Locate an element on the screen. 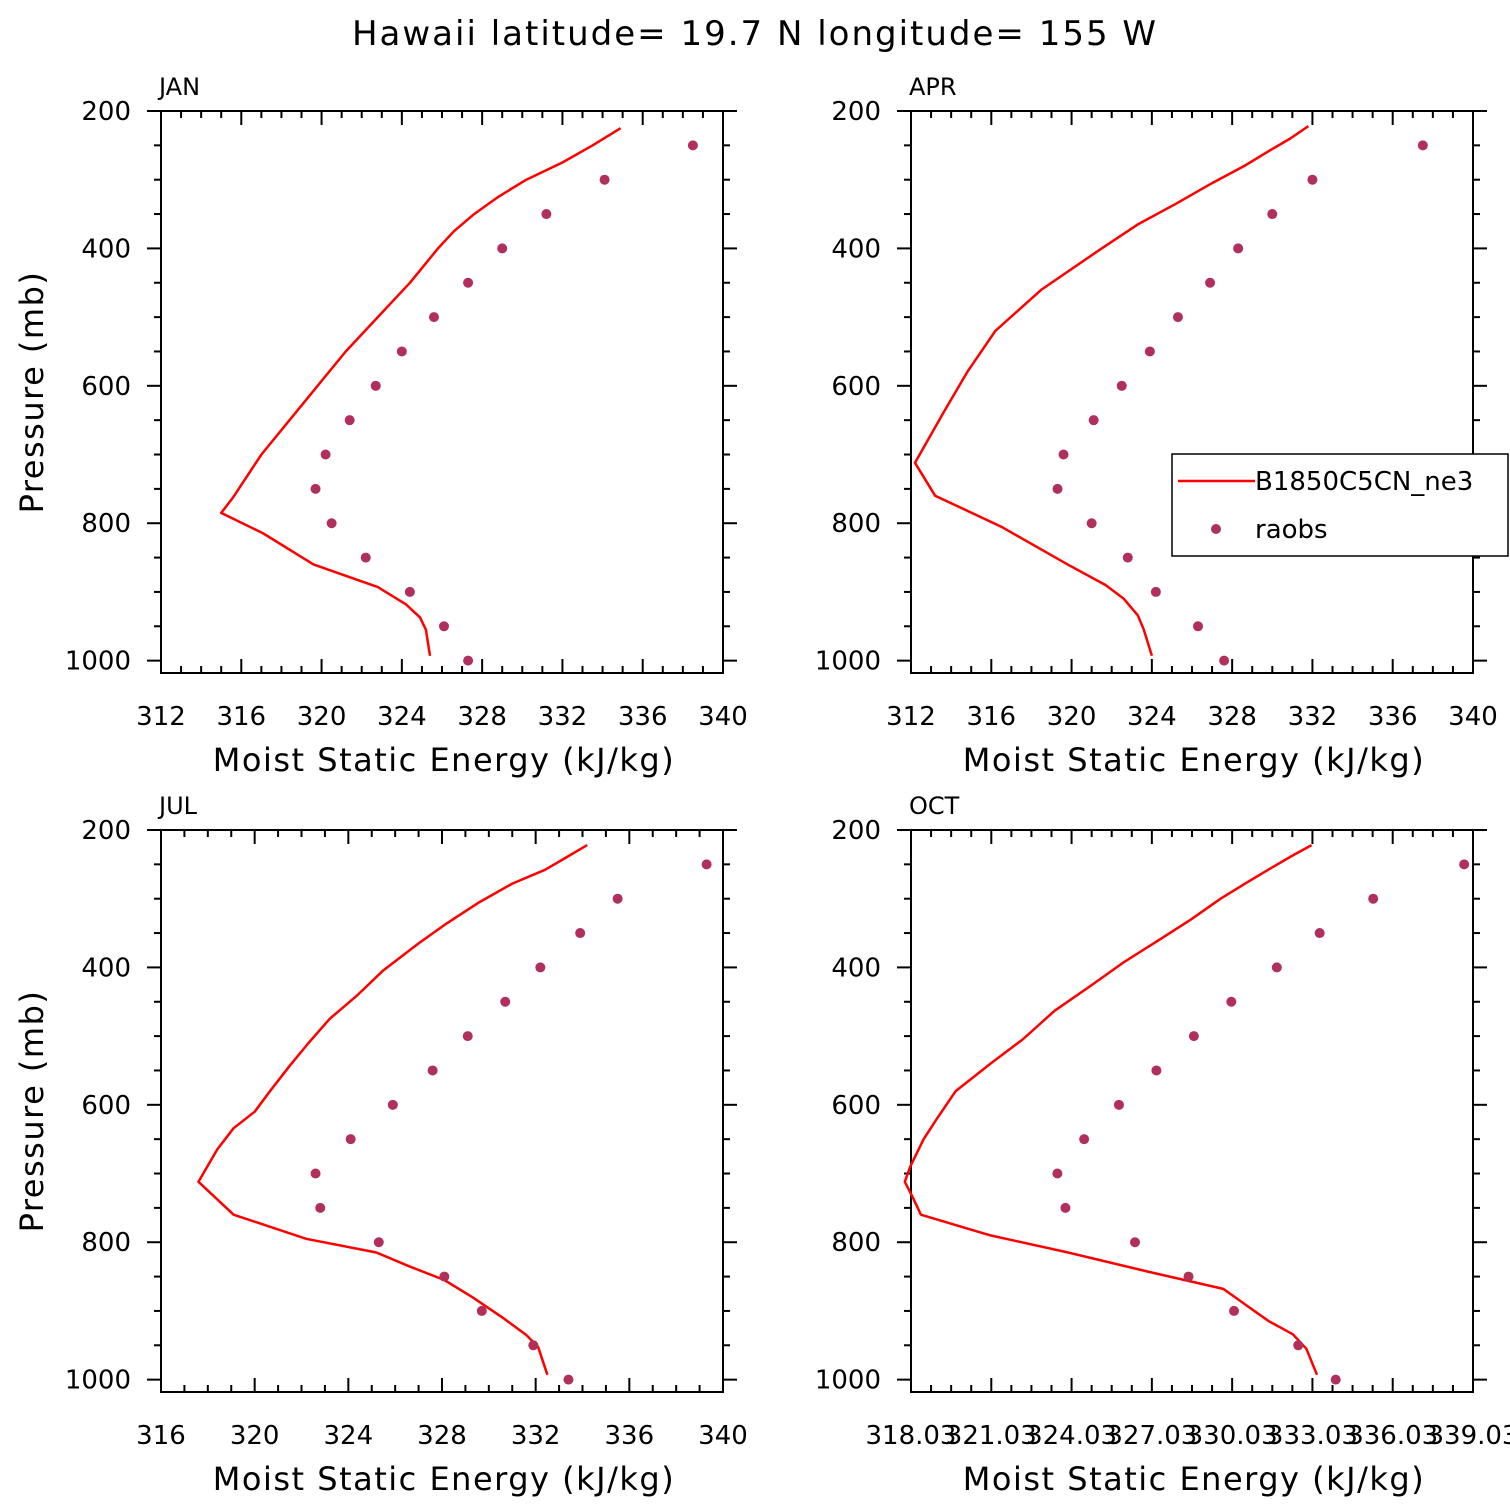 Image resolution: width=1510 pixels, height=1510 pixels. x-tick-label: 316 is located at coordinates (161, 1436).